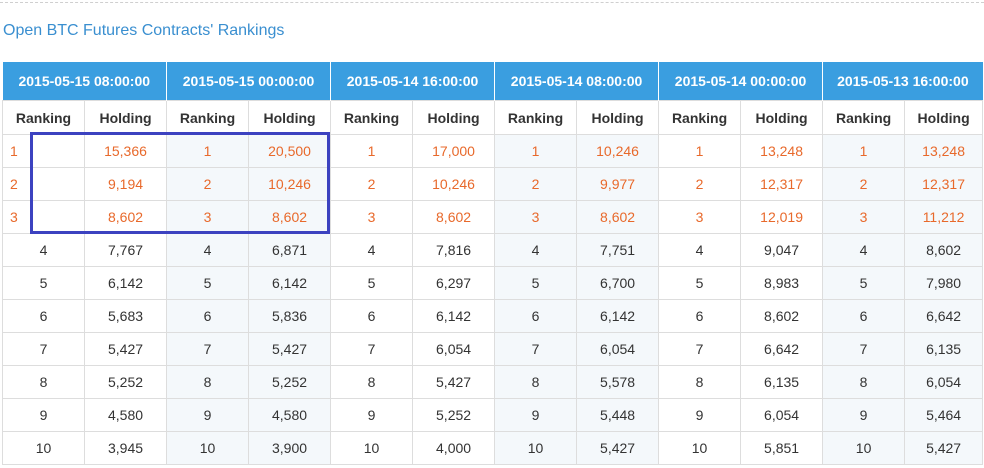 The image size is (984, 468). What do you see at coordinates (290, 448) in the screenshot?
I see `holding-cell: 3,900` at bounding box center [290, 448].